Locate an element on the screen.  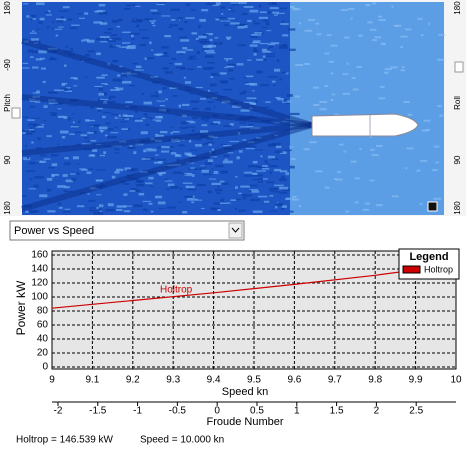
view-button is located at coordinates (432, 206).